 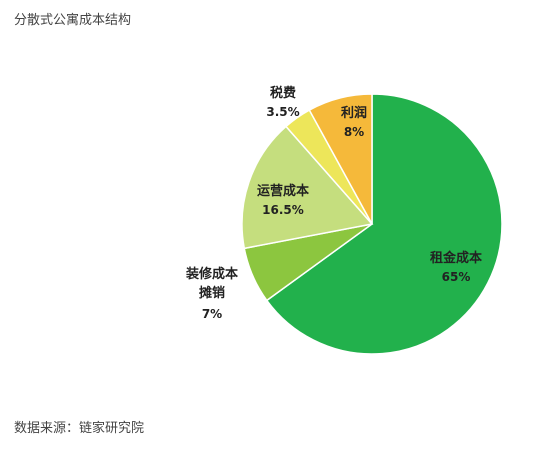 I want to click on slice-label-1: 租金成本, so click(x=456, y=258).